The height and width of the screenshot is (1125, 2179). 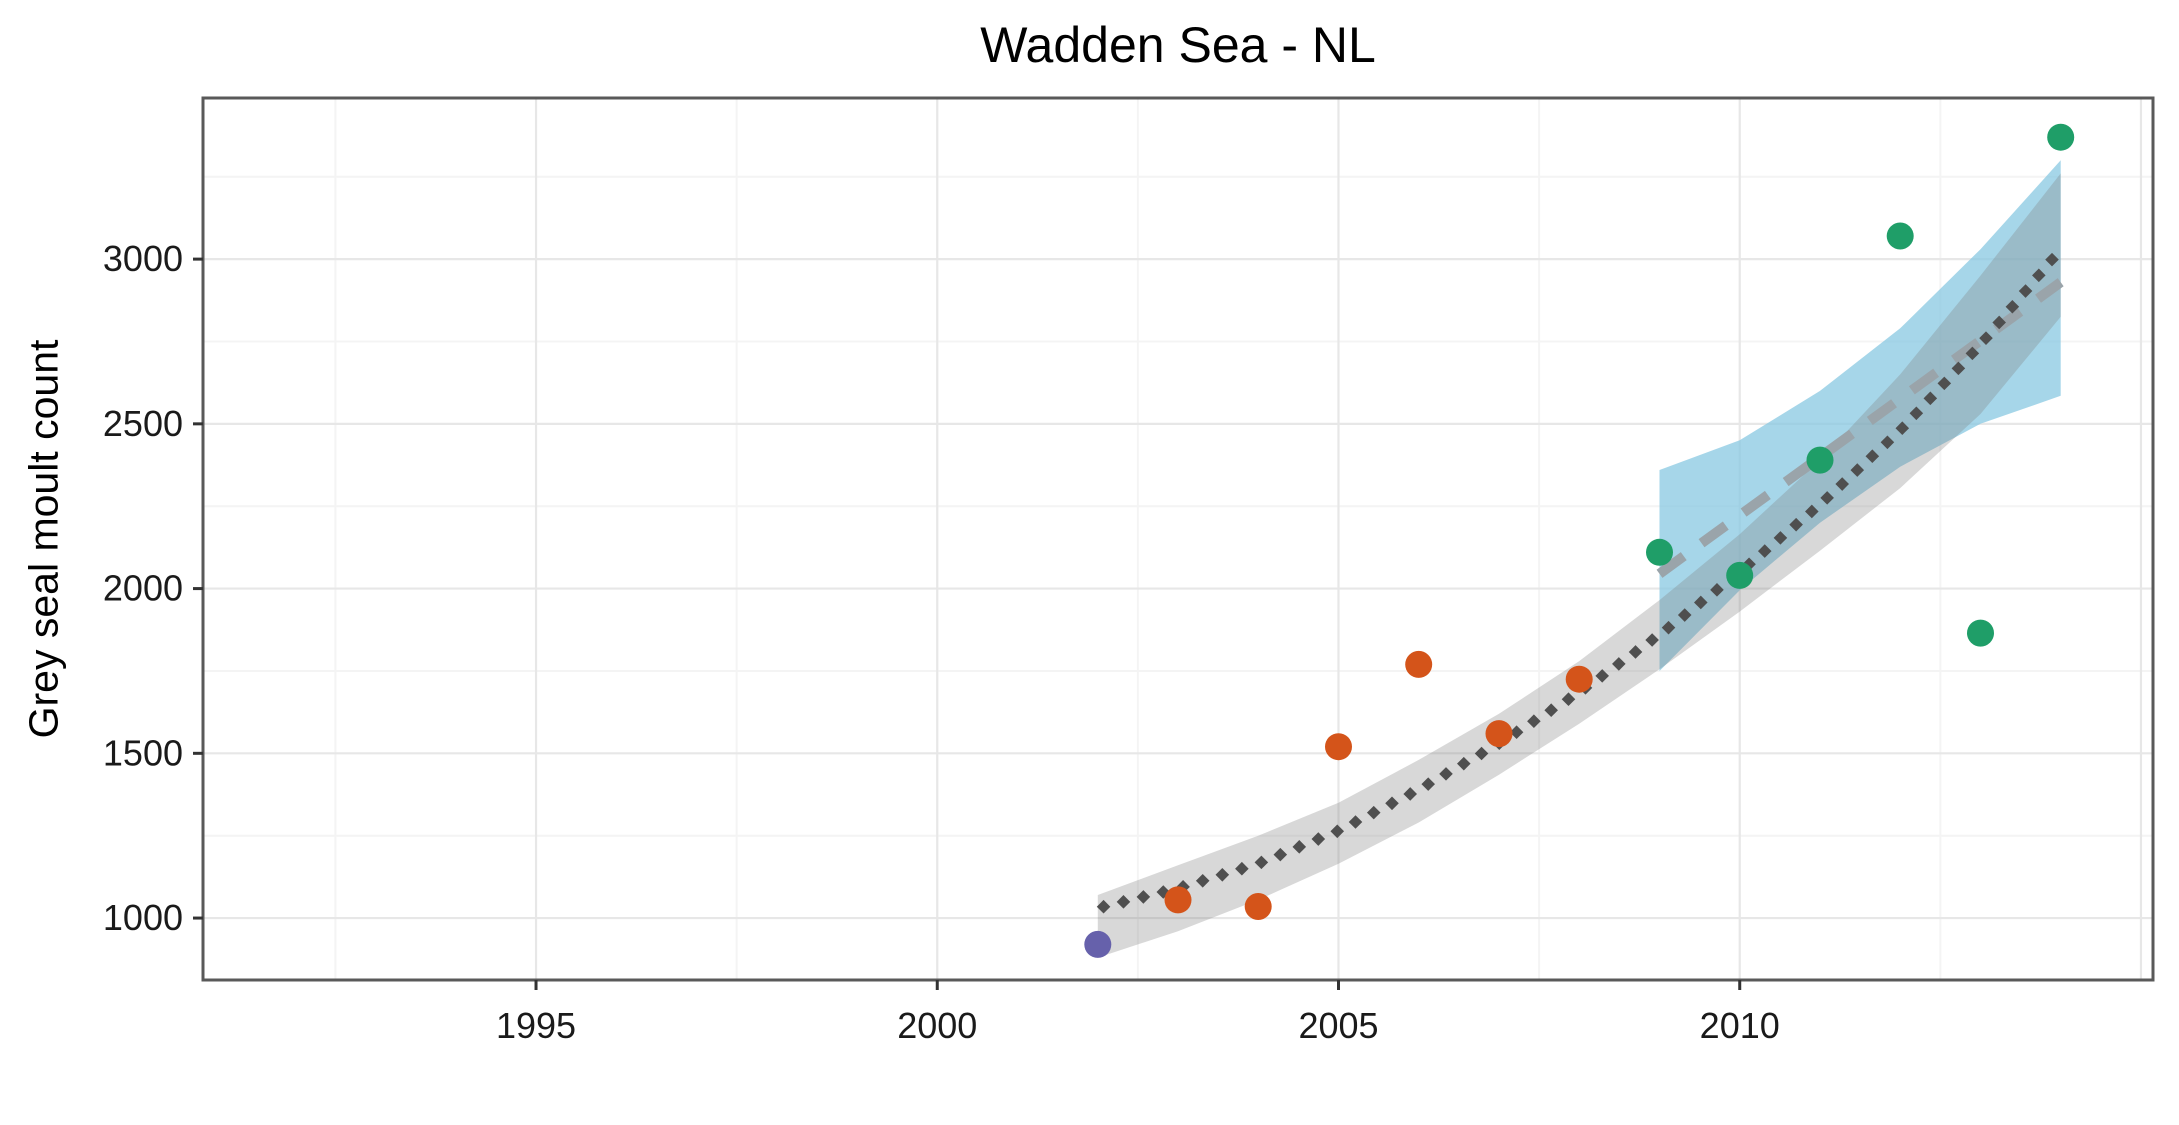 What do you see at coordinates (143, 917) in the screenshot?
I see `y-tick-label: 1000` at bounding box center [143, 917].